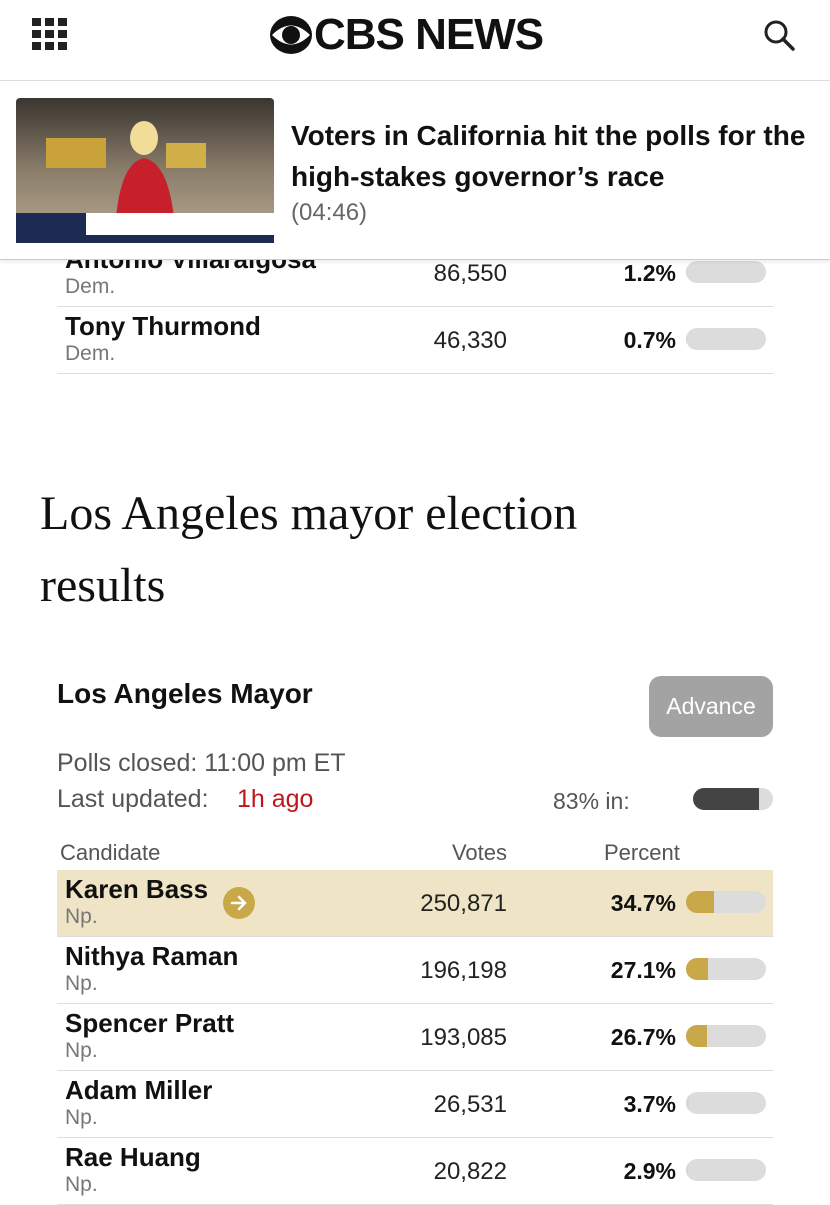 Image resolution: width=830 pixels, height=1205 pixels. Describe the element at coordinates (642, 852) in the screenshot. I see `column-header: Percent` at that location.